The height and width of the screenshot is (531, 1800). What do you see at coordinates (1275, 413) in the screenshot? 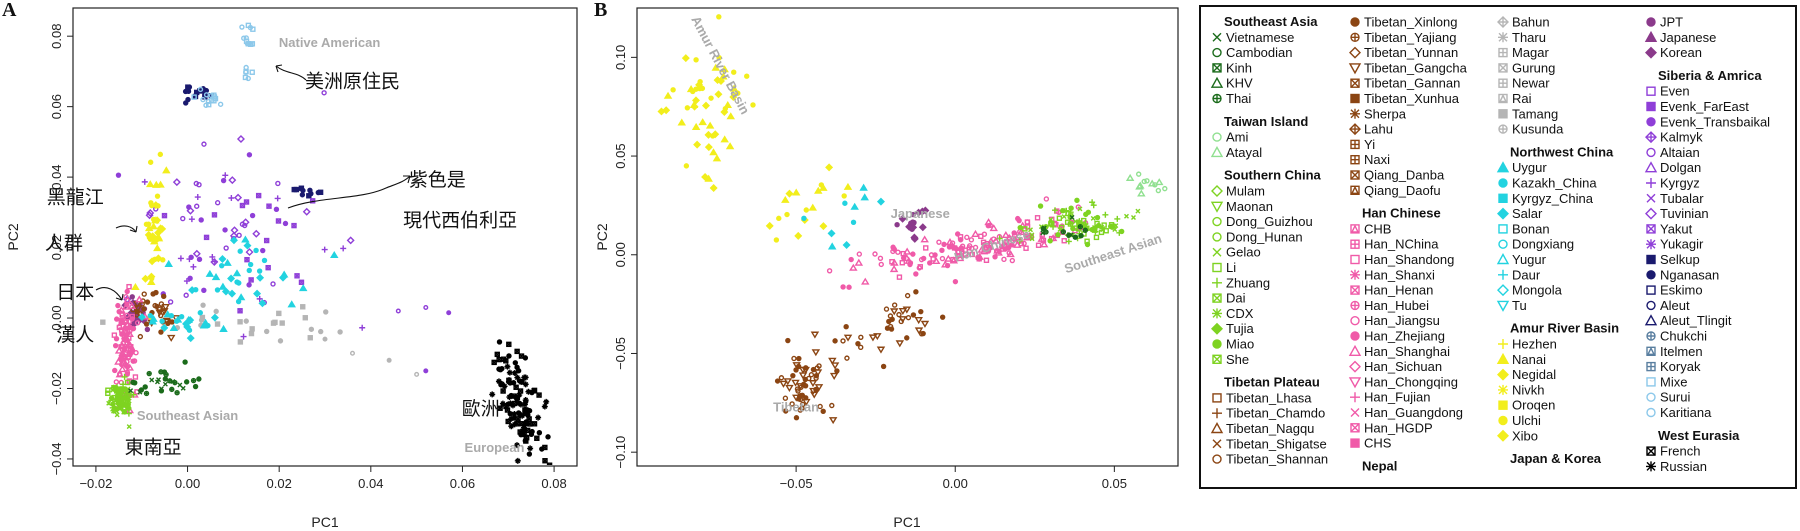
I see `legend-entry-label: Tibetan_Chamdo` at bounding box center [1275, 413].